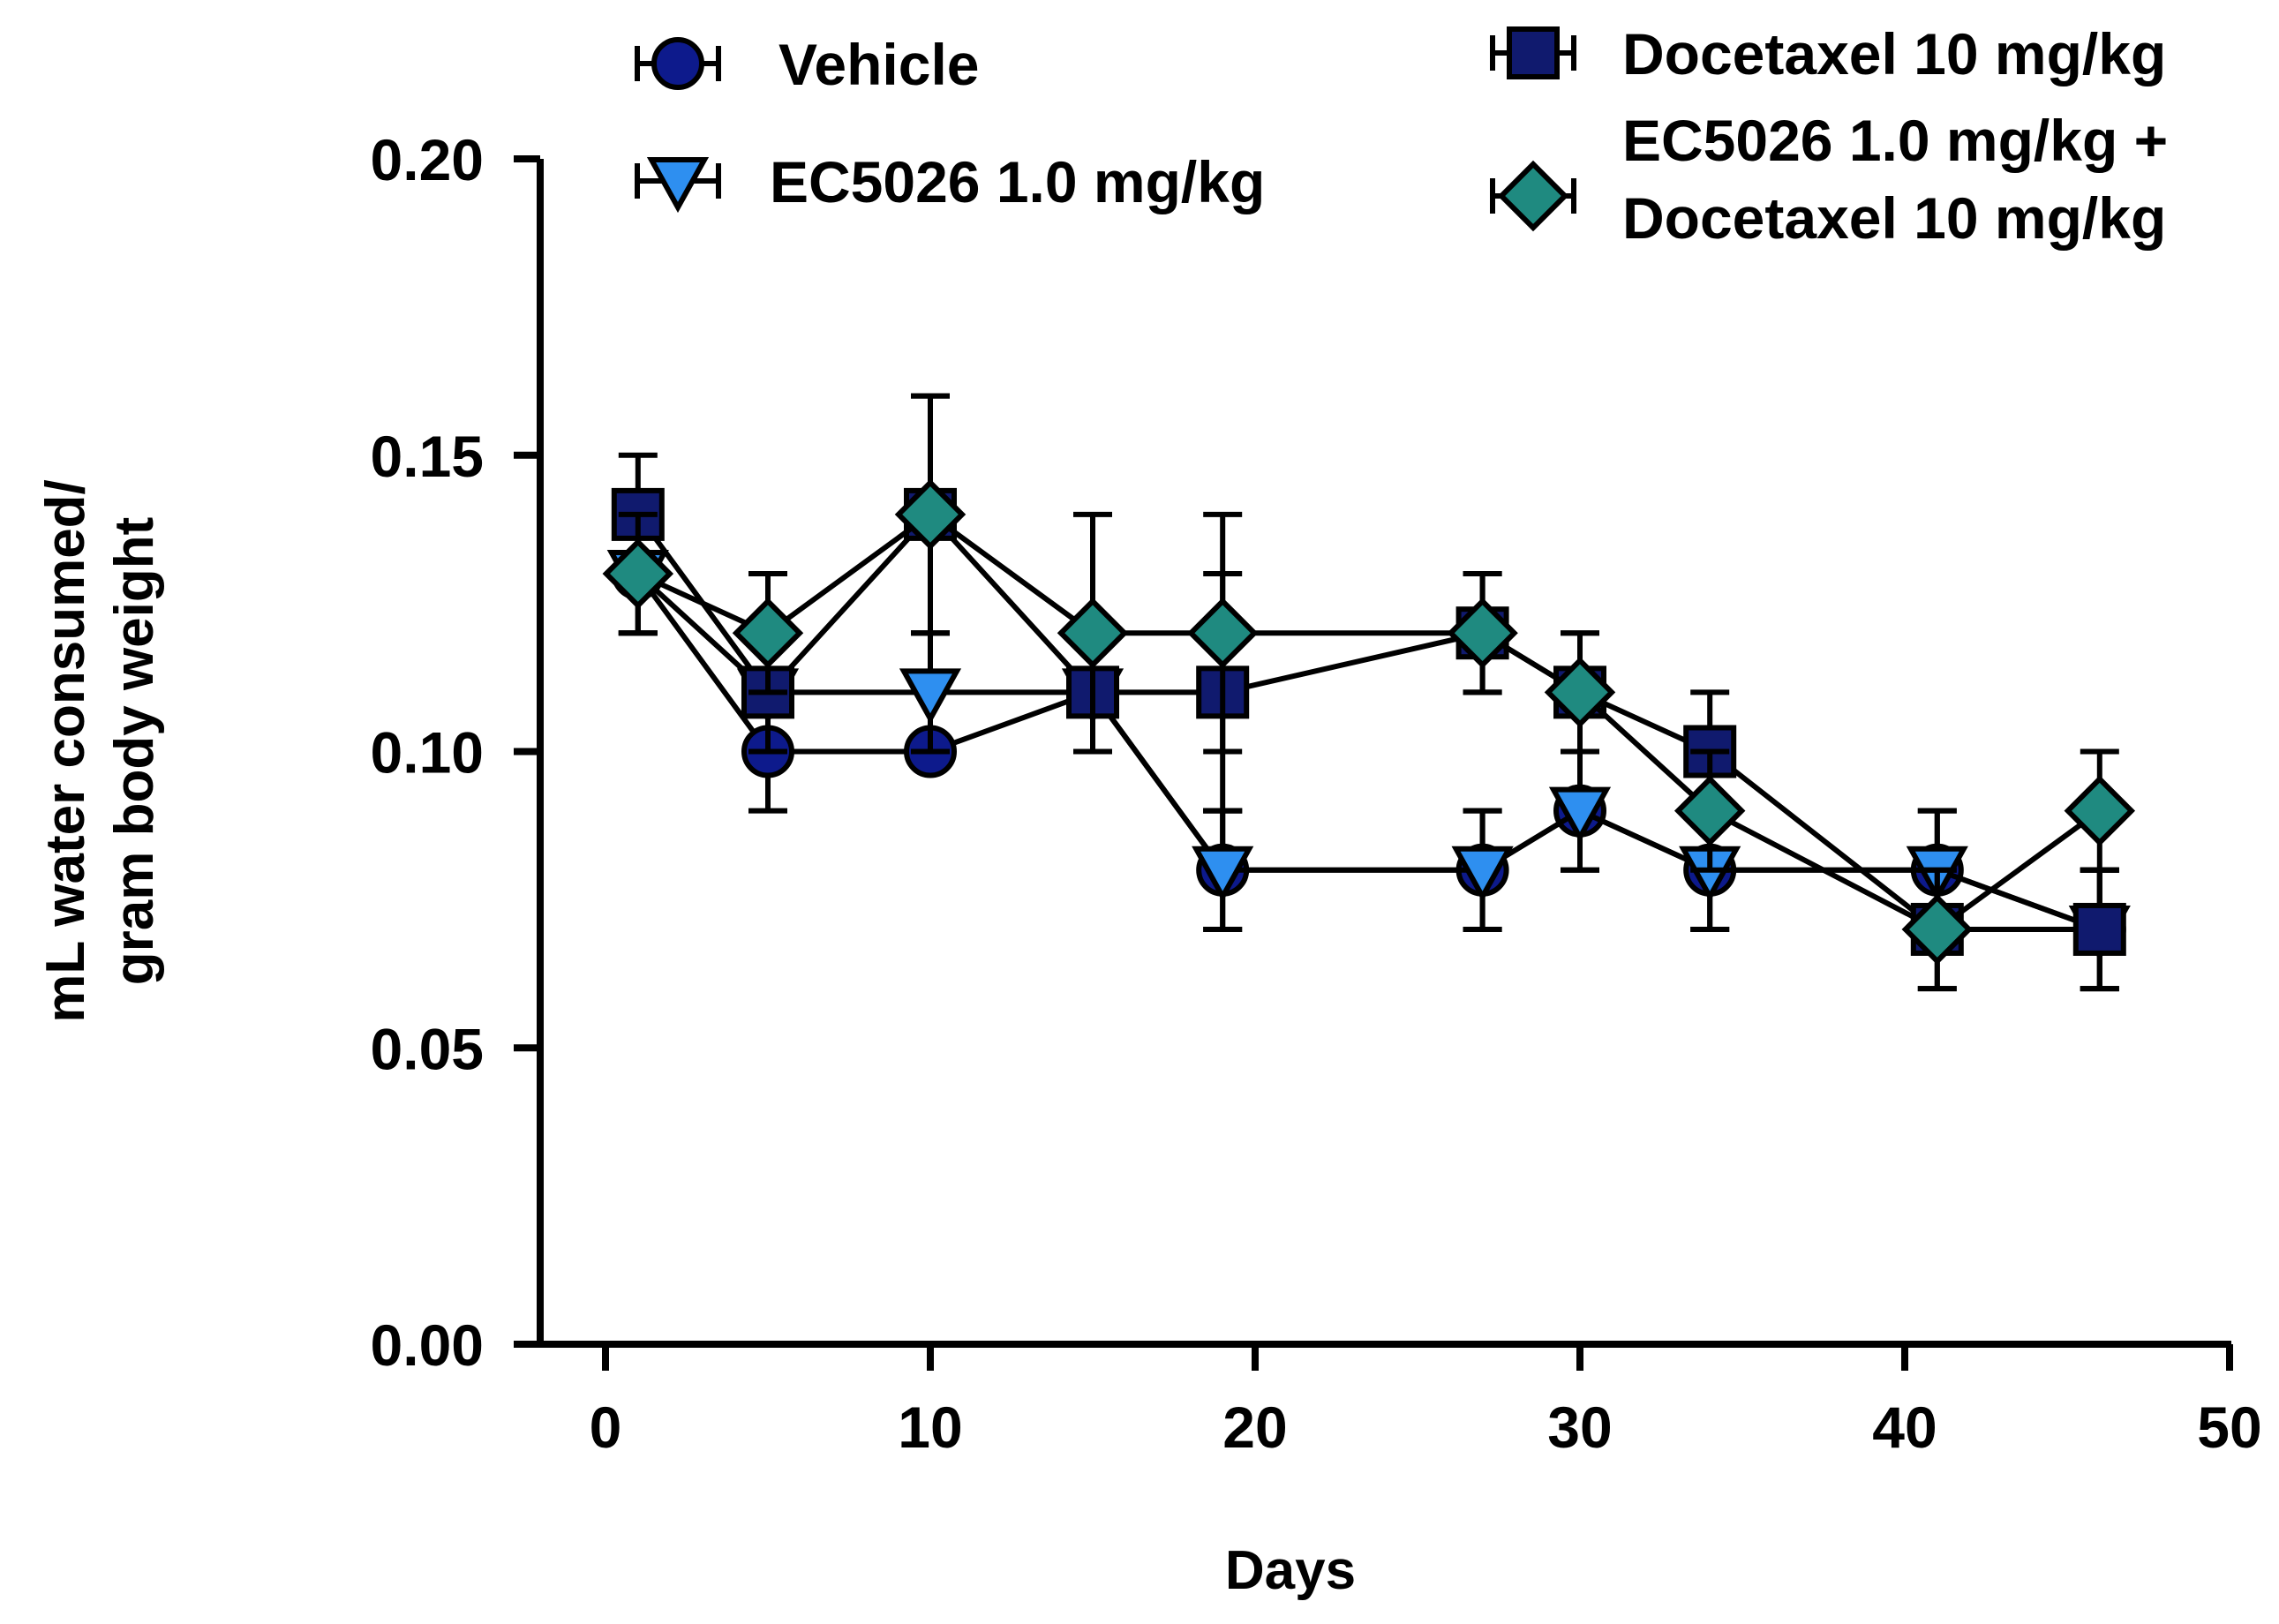 The width and height of the screenshot is (2279, 1624). I want to click on y-axis-title: mL water consumed/ gram body weight, so click(100, 751).